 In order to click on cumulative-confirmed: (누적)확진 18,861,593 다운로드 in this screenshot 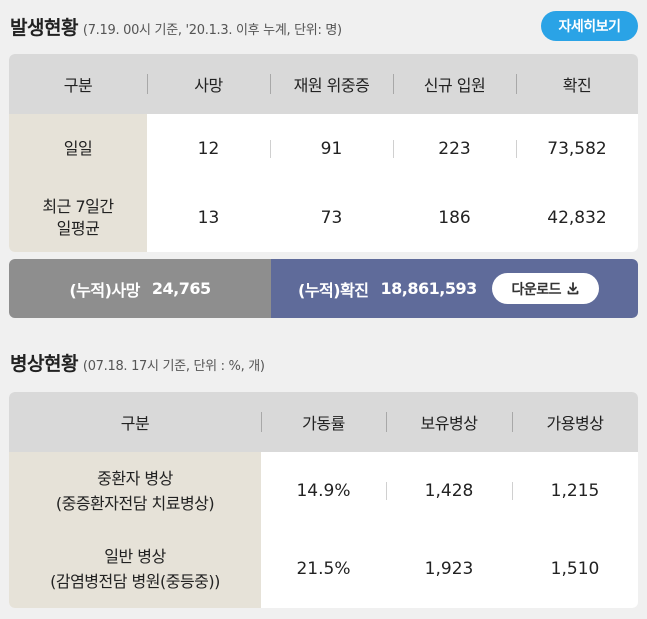, I will do `click(454, 288)`.